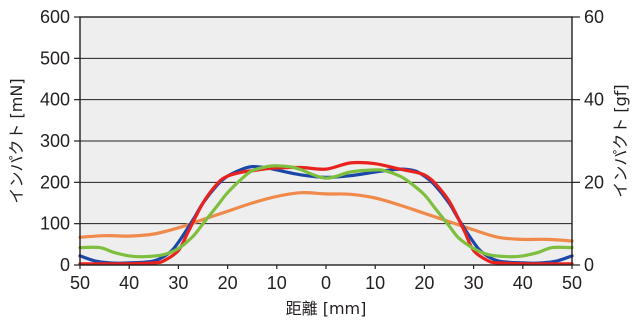  I want to click on y-left-tick-label: 500, so click(55, 58).